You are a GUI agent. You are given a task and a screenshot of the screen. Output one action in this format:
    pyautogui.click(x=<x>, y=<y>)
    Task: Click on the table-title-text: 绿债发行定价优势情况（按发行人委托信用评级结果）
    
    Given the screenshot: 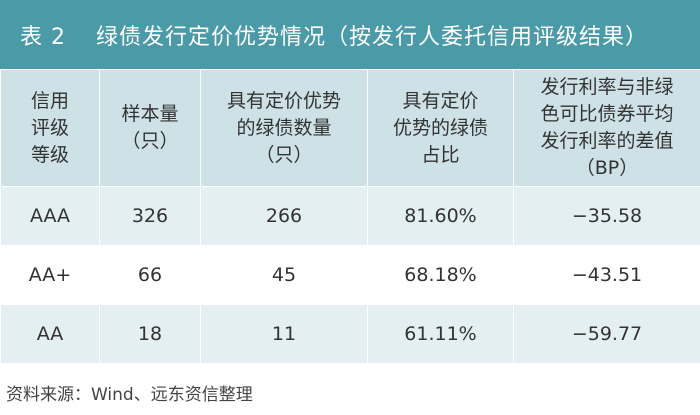 What is the action you would take?
    pyautogui.click(x=372, y=37)
    